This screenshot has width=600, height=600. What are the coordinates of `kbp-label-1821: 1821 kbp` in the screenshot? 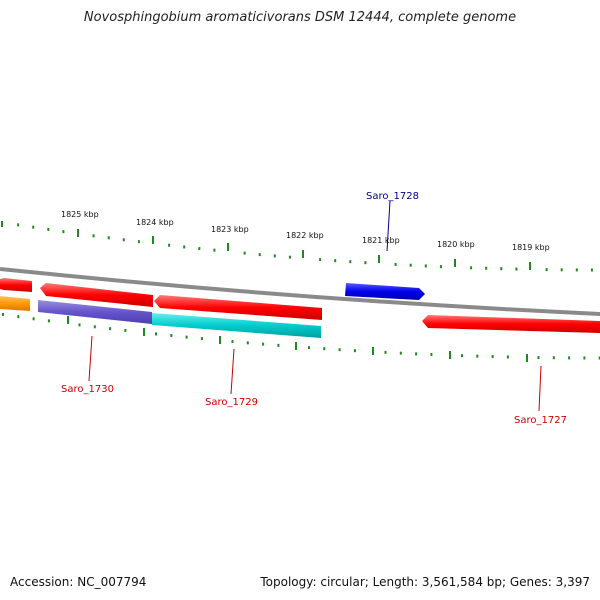 It's located at (381, 240).